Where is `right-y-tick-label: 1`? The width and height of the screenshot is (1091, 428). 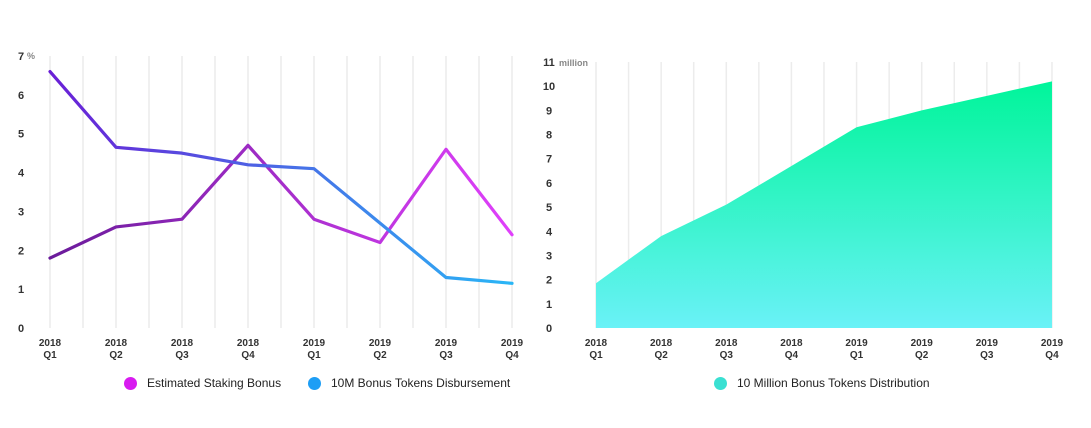
right-y-tick-label: 1 is located at coordinates (549, 305).